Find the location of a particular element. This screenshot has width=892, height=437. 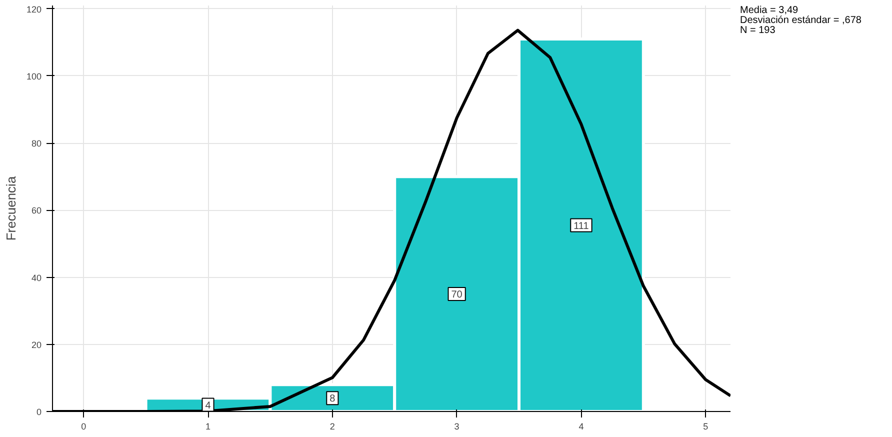

y-tick-label: 80 is located at coordinates (36, 143).